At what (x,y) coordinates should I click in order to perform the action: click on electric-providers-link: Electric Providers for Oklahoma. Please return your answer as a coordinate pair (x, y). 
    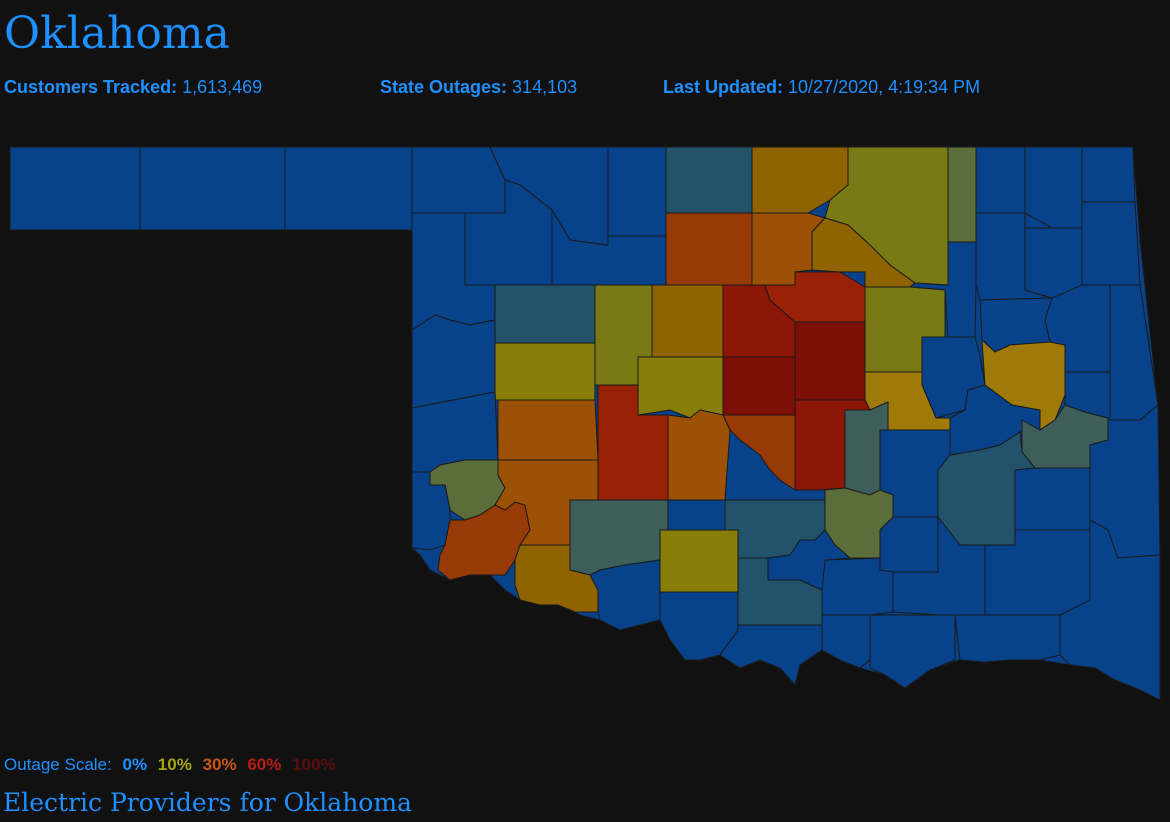
    Looking at the image, I should click on (207, 802).